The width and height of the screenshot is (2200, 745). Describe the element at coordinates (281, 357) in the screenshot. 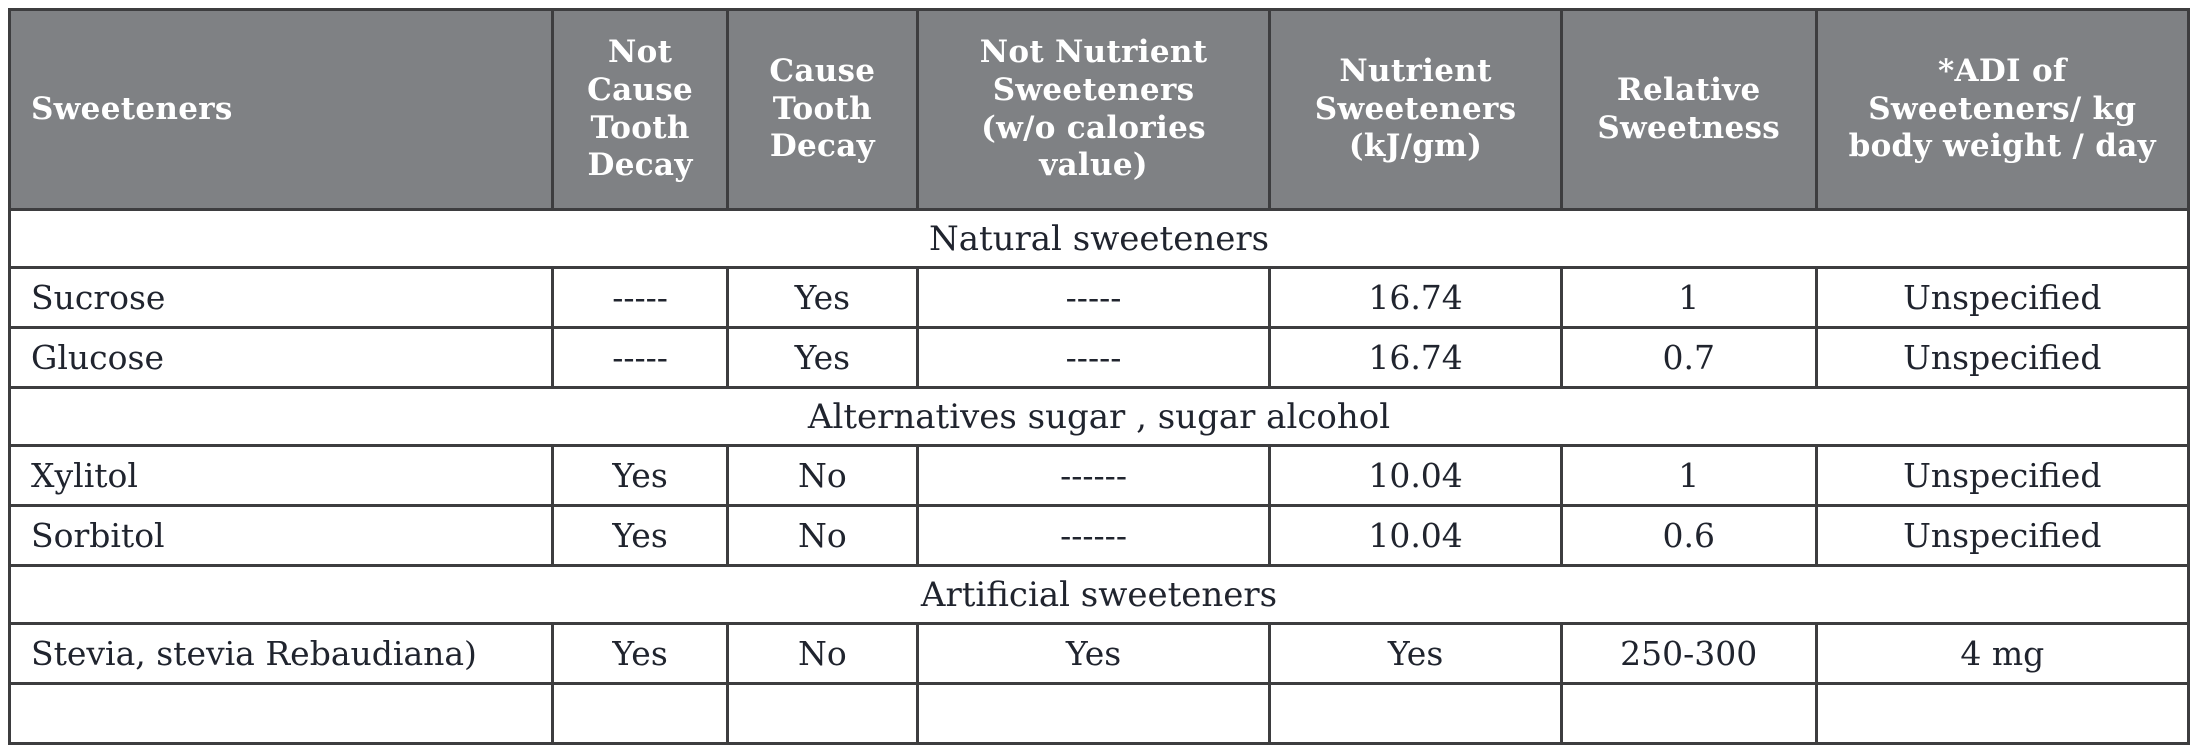

I see `cell-sweetener-name: Glucose` at that location.